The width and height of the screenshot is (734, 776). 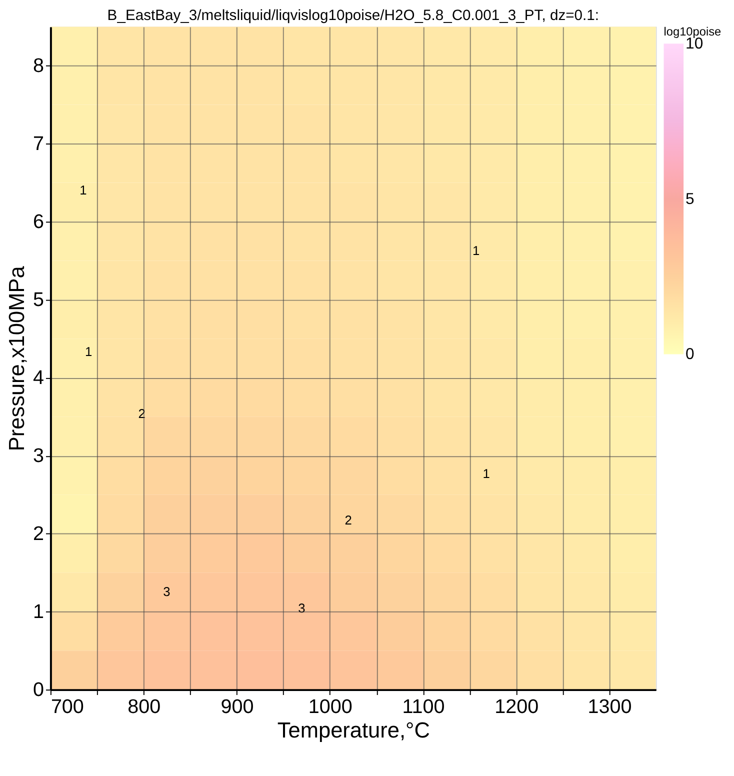 I want to click on y-tick-label: 4, so click(x=38, y=378).